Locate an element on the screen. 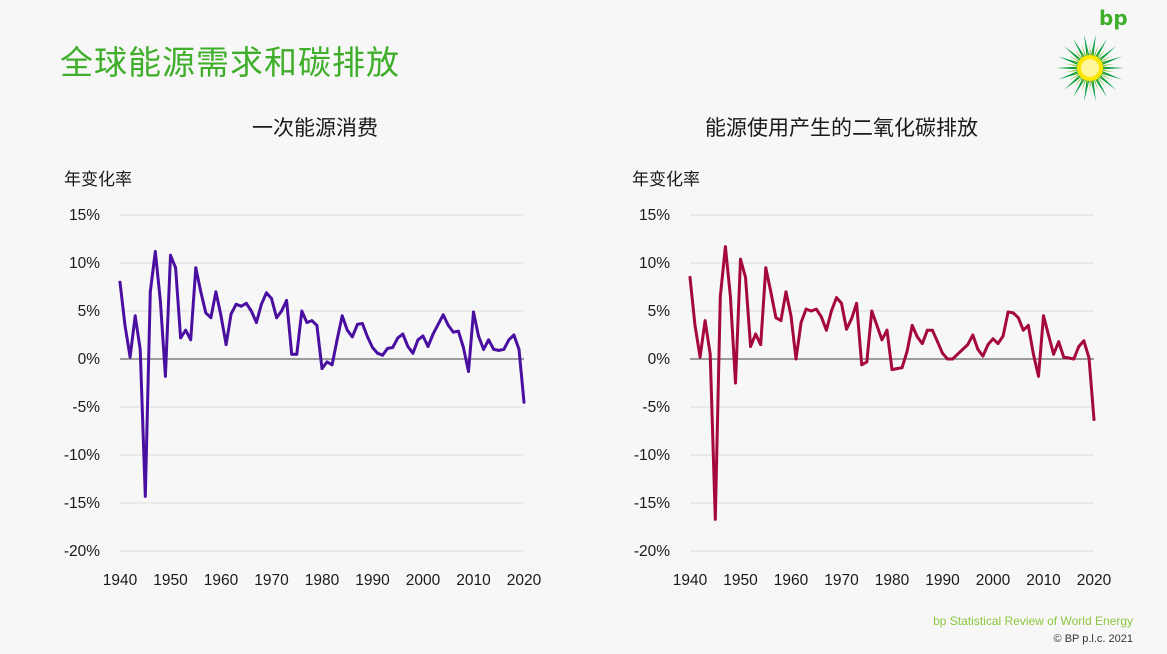 This screenshot has height=654, width=1167. co2-y-tick-label: -10% is located at coordinates (652, 455).